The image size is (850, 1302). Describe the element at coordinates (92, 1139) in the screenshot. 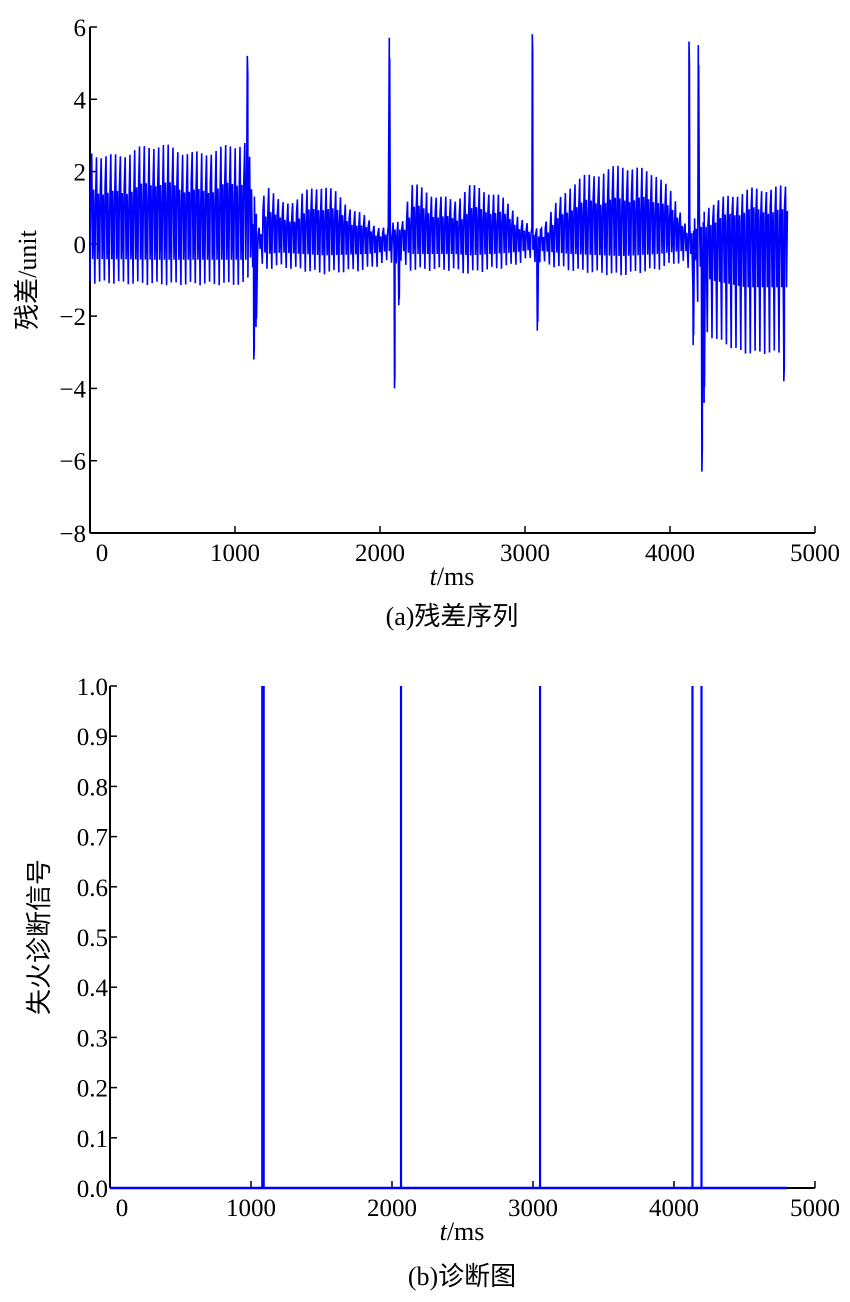

I see `y-tick-label: 0.1` at that location.